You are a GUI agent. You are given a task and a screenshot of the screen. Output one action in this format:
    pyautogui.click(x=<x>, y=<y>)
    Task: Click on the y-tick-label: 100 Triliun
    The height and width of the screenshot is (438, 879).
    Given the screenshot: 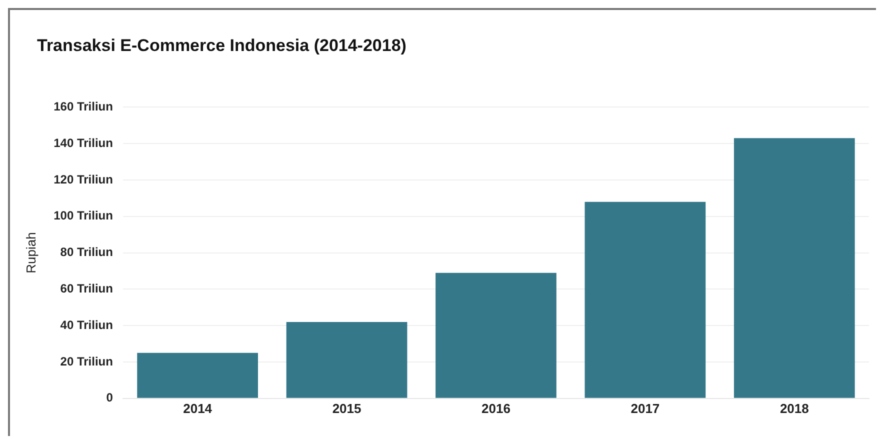 What is the action you would take?
    pyautogui.click(x=83, y=215)
    